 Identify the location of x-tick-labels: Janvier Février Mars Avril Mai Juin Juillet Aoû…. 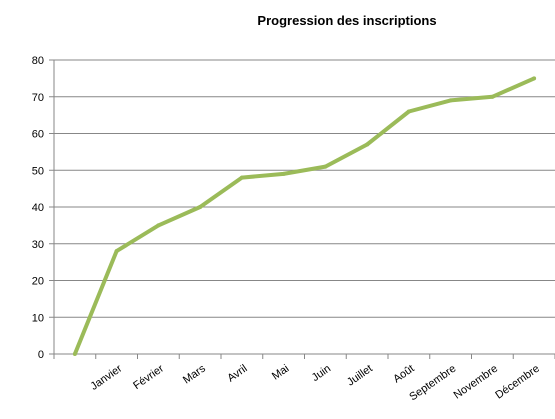
(314, 382).